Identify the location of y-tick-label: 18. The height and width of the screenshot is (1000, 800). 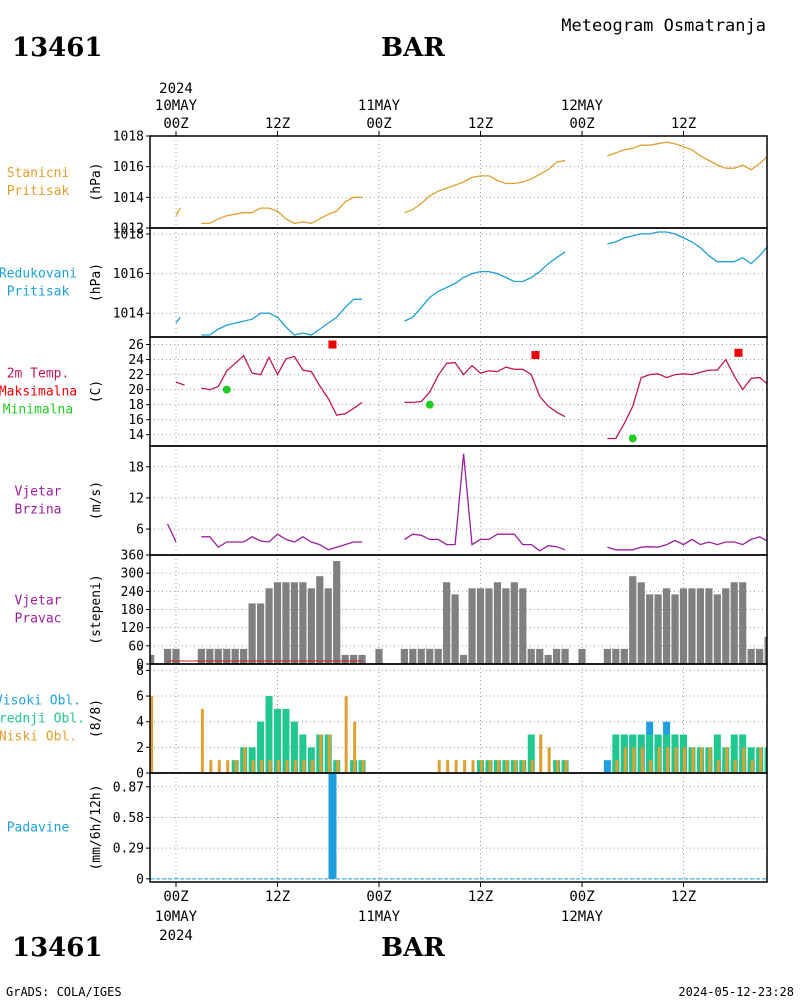
(136, 405).